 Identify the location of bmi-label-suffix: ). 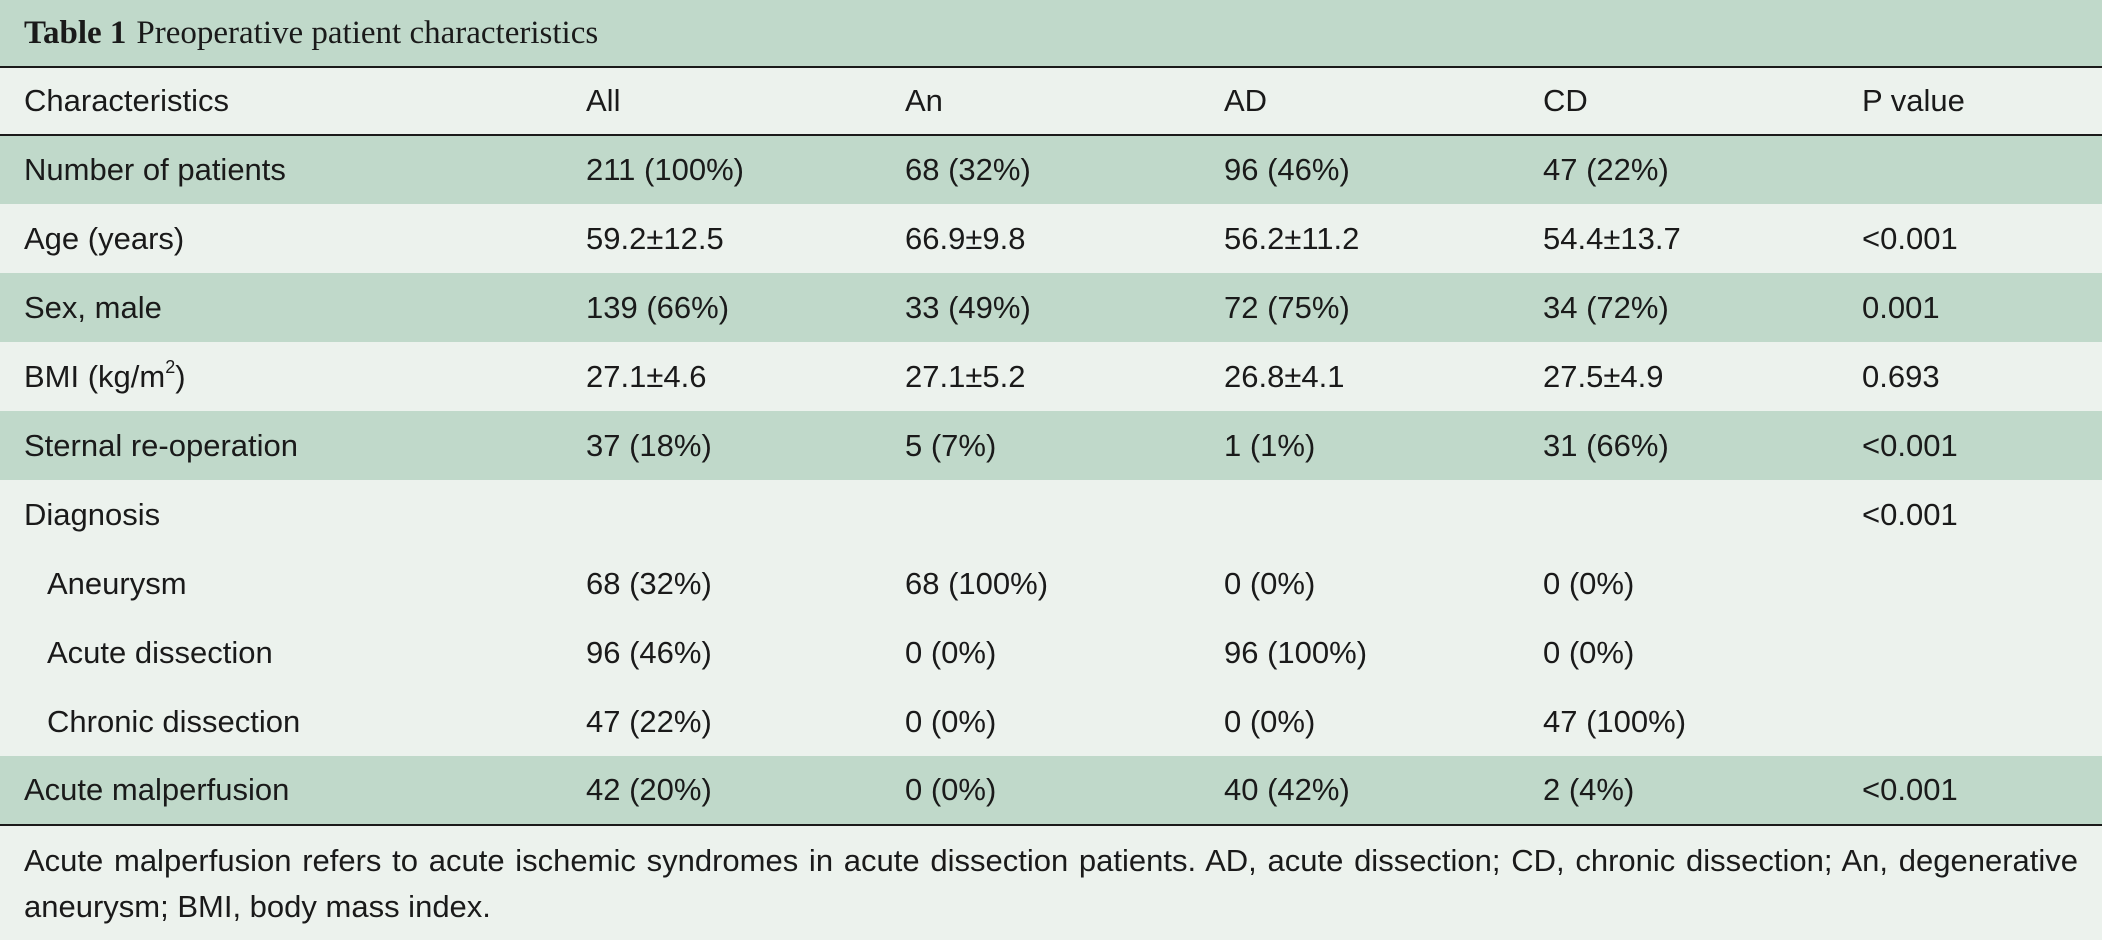
(180, 376).